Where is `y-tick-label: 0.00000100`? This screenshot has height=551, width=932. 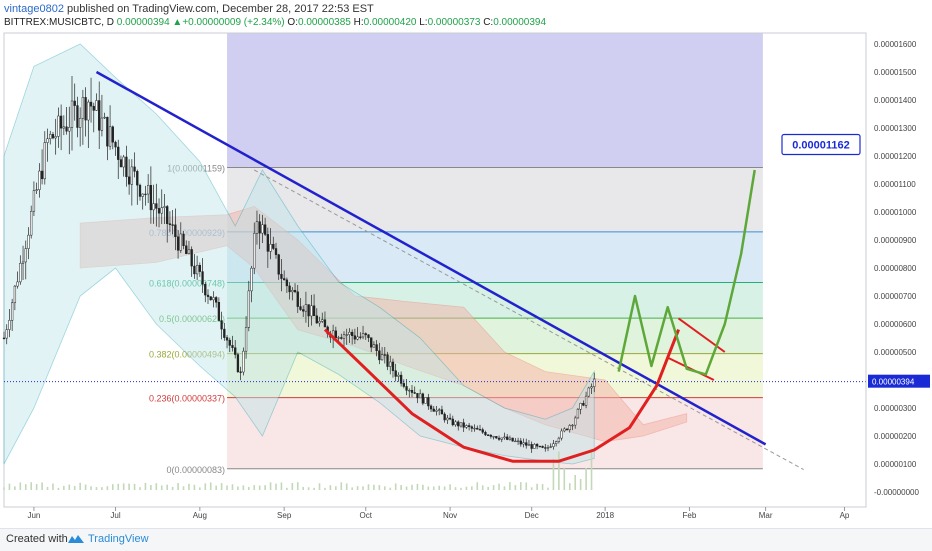
y-tick-label: 0.00000100 is located at coordinates (895, 464).